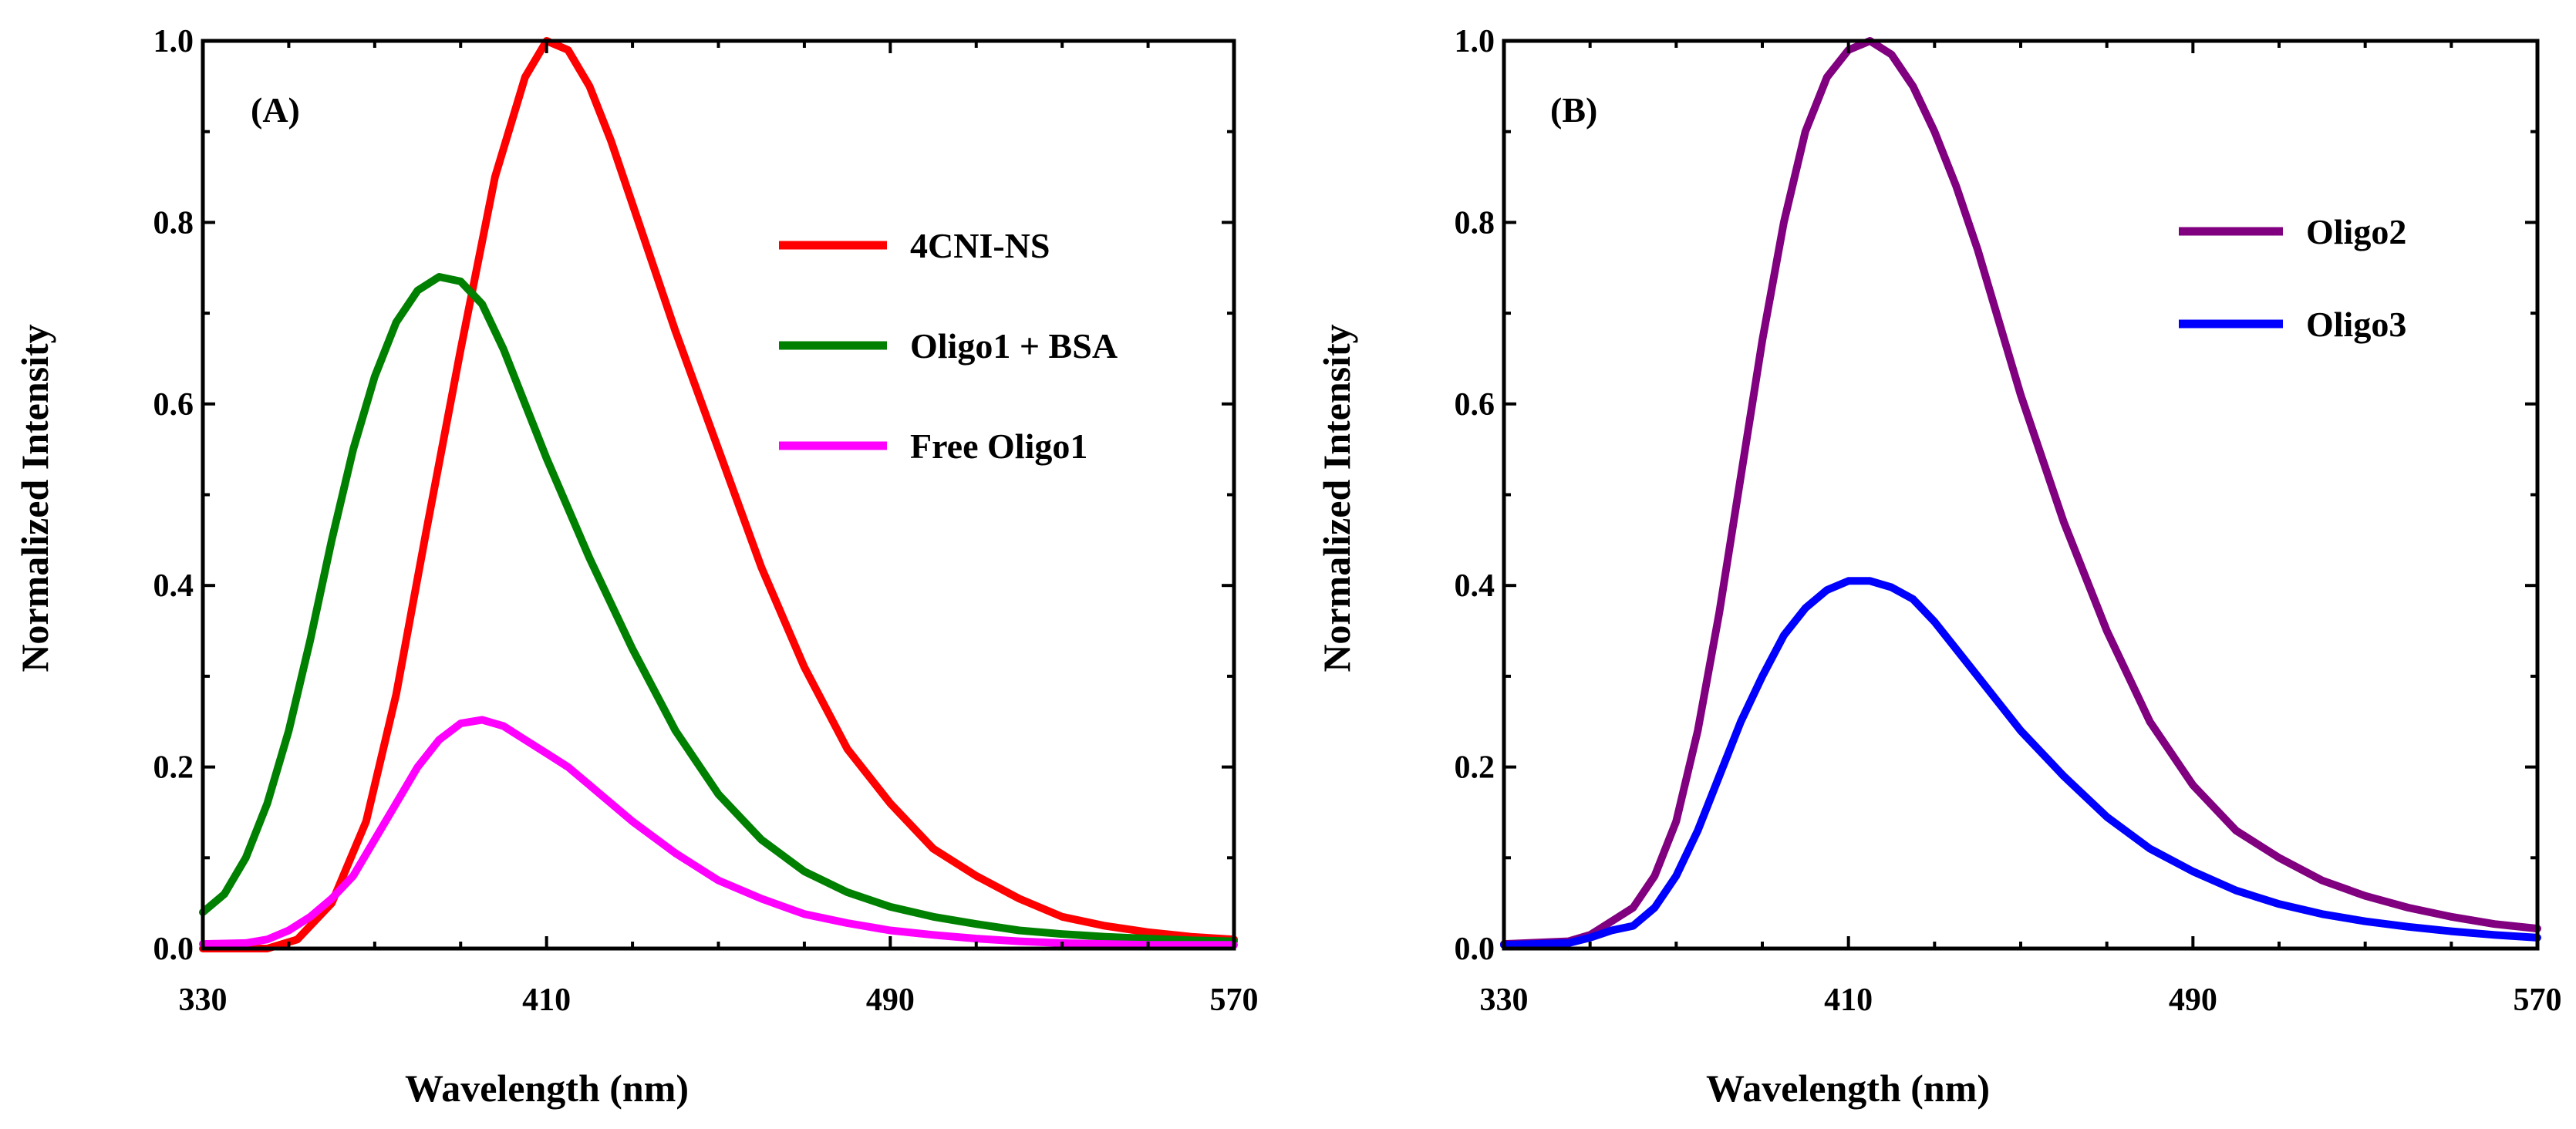 Image resolution: width=2576 pixels, height=1129 pixels. I want to click on panel-a-legend-label-free-oligo1: Free Oligo1, so click(998, 446).